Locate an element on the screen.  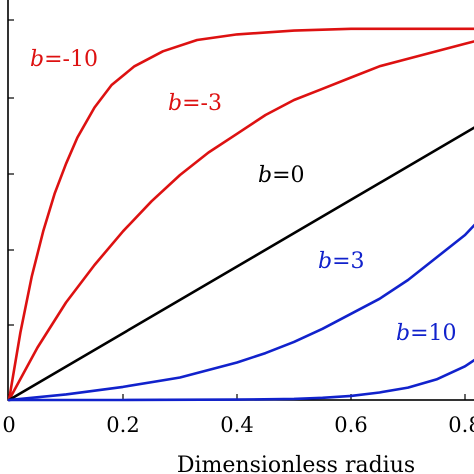
series-label: b=3 is located at coordinates (341, 261).